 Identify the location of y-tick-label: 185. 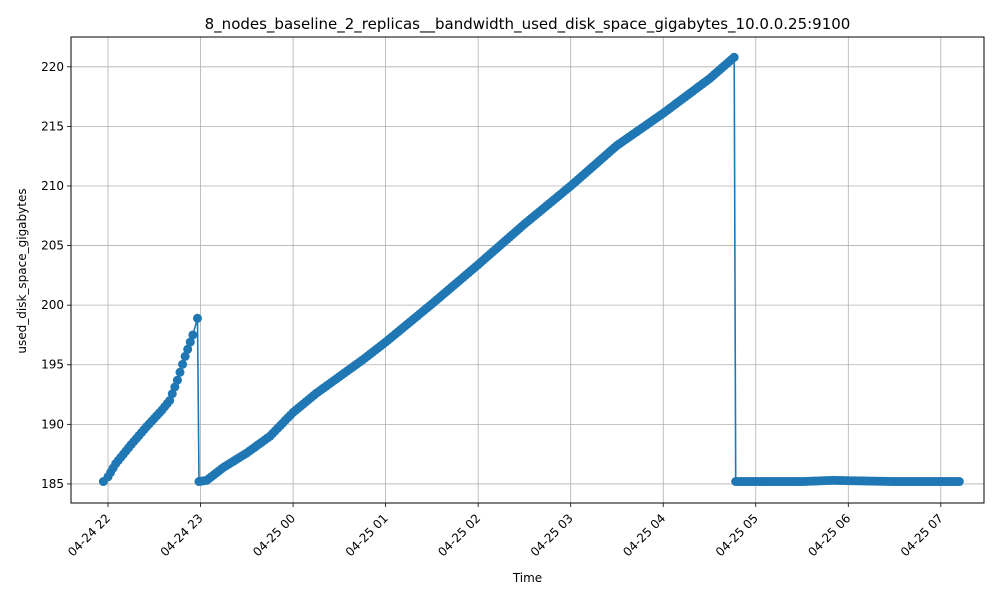
(52, 484).